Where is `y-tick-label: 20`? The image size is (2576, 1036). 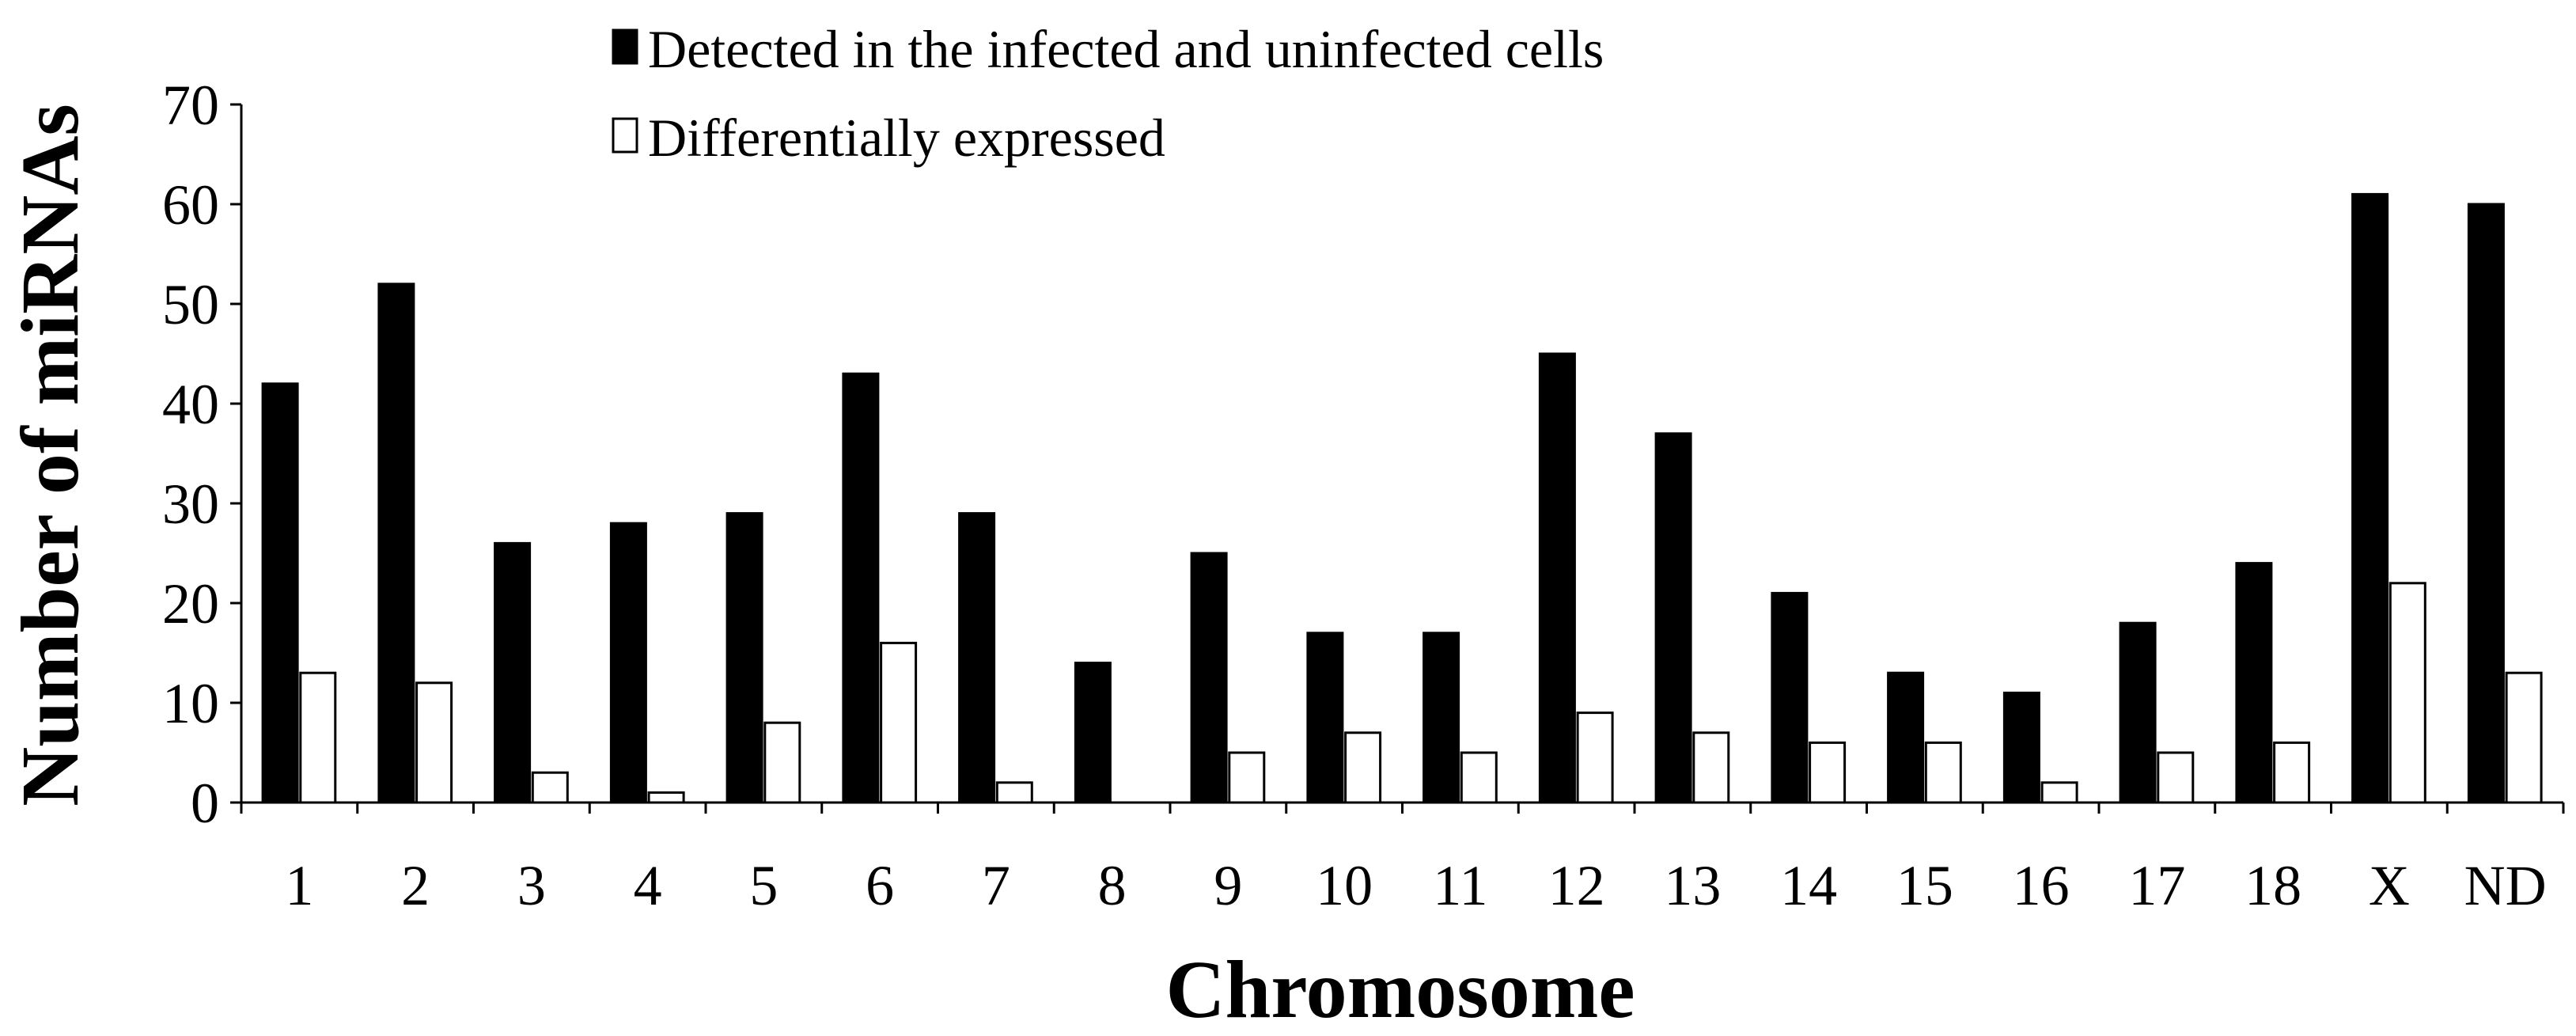
y-tick-label: 20 is located at coordinates (190, 604).